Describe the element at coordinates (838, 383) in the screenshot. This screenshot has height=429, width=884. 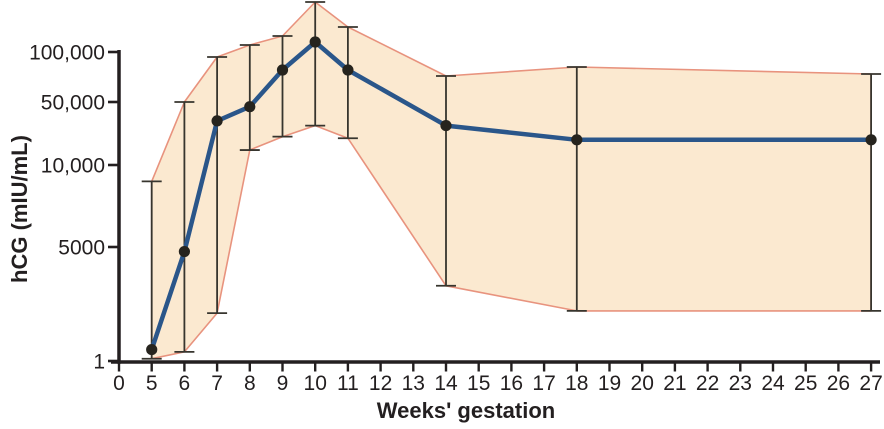
I see `x-tick-label: 26` at that location.